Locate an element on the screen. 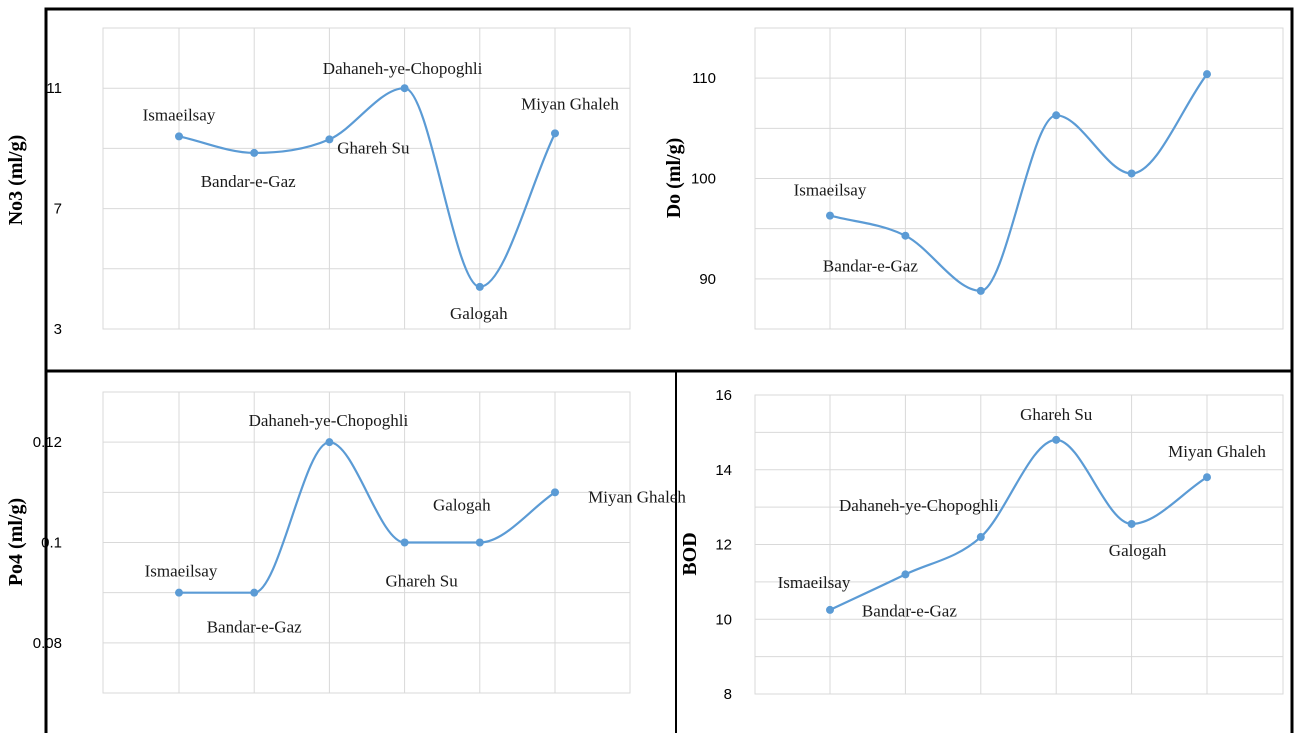  y-tick-label: 16 is located at coordinates (723, 395).